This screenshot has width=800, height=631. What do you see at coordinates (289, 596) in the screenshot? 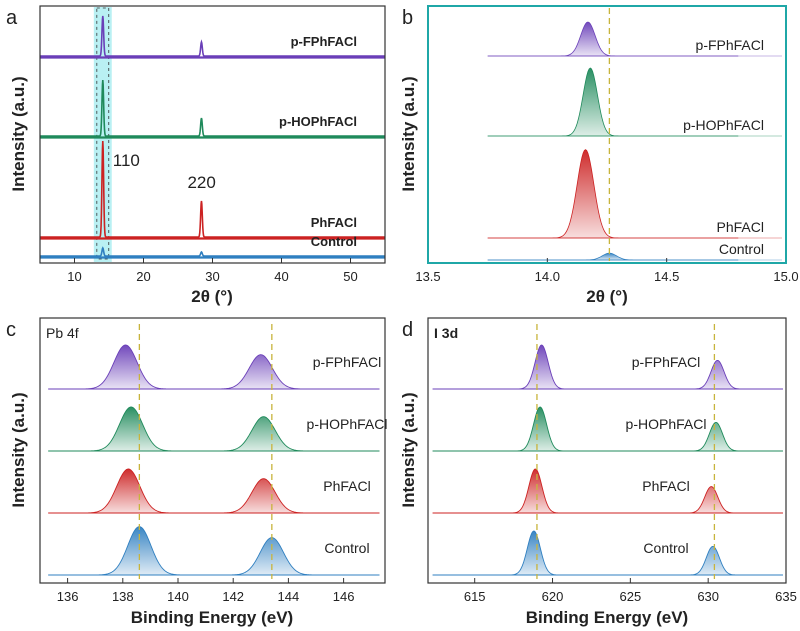
I see `x-tick-label-c: 144` at bounding box center [289, 596].